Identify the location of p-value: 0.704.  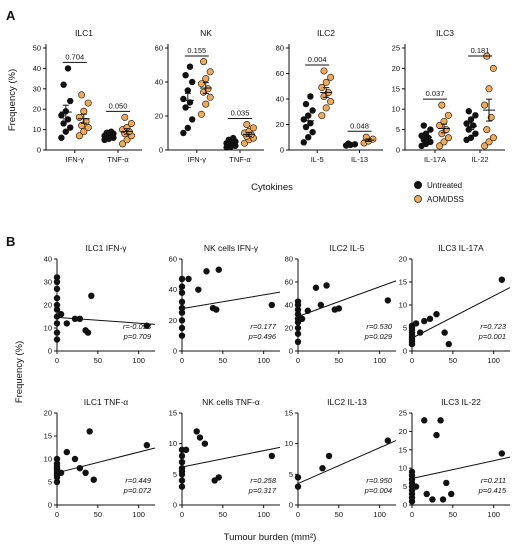
(74, 56).